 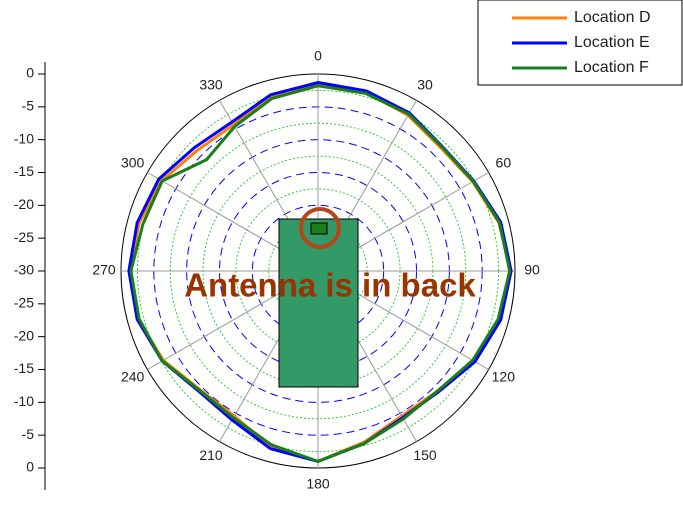 I want to click on legend-label: Location D, so click(x=612, y=17).